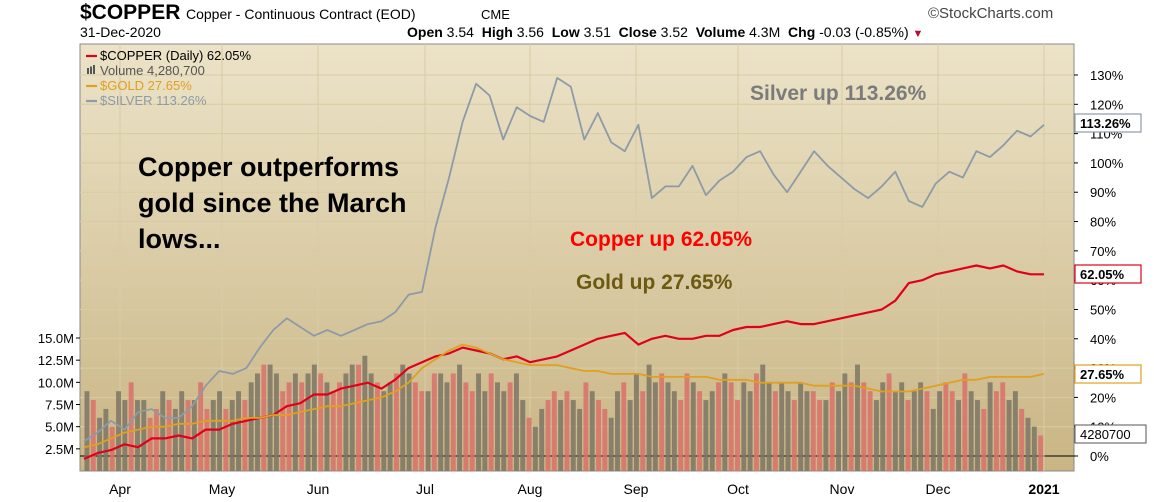 This screenshot has width=1154, height=502. Describe the element at coordinates (460, 32) in the screenshot. I see `open-value: 3.54` at that location.